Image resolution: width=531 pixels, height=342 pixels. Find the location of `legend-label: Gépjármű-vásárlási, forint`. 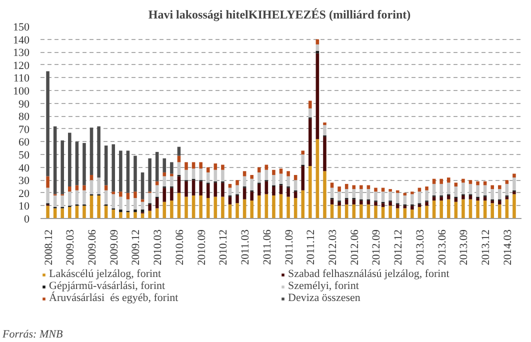

legend-label: Gépjármű-vásárlási, forint is located at coordinates (107, 286).